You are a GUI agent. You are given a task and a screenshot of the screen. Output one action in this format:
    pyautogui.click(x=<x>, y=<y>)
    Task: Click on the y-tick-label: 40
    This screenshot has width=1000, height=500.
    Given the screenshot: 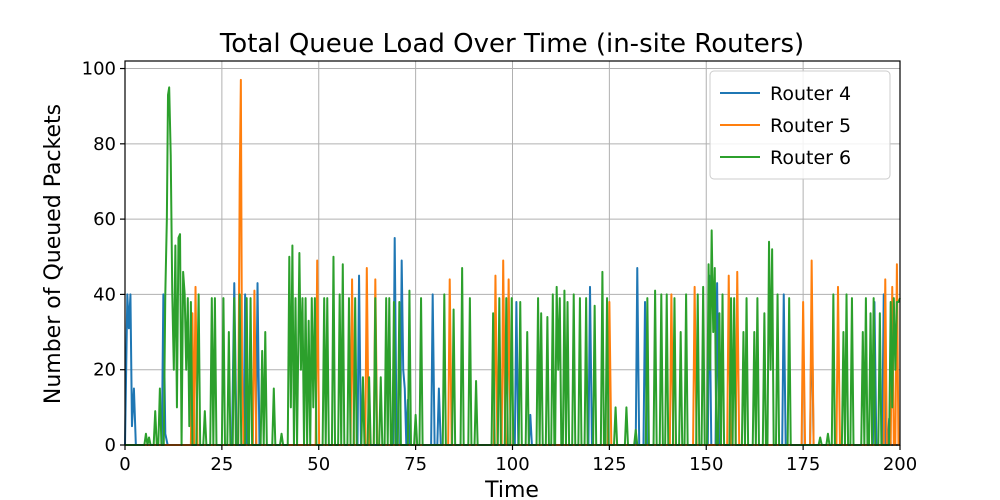 What is the action you would take?
    pyautogui.click(x=104, y=294)
    